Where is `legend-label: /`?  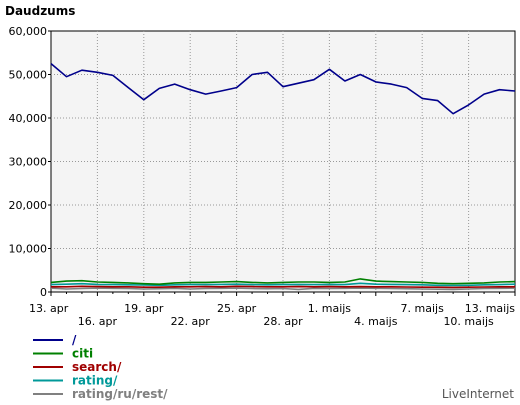 legend-label: / is located at coordinates (74, 340).